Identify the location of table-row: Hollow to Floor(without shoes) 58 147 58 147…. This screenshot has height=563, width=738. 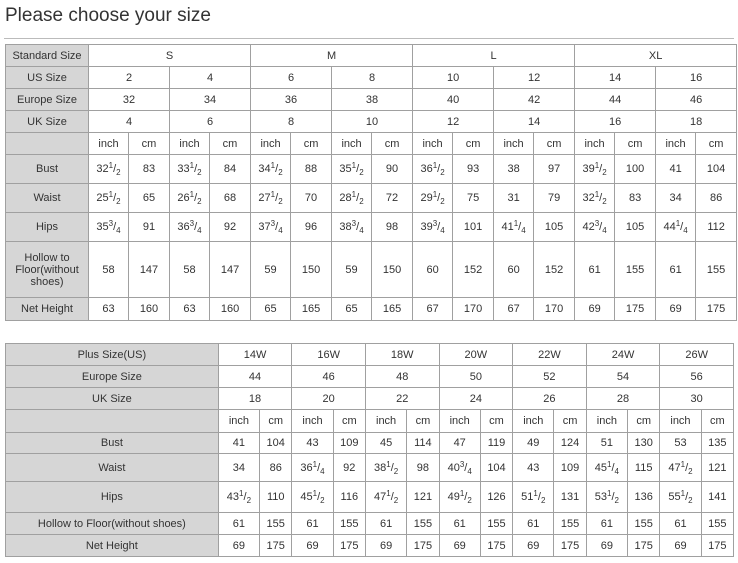
(371, 269).